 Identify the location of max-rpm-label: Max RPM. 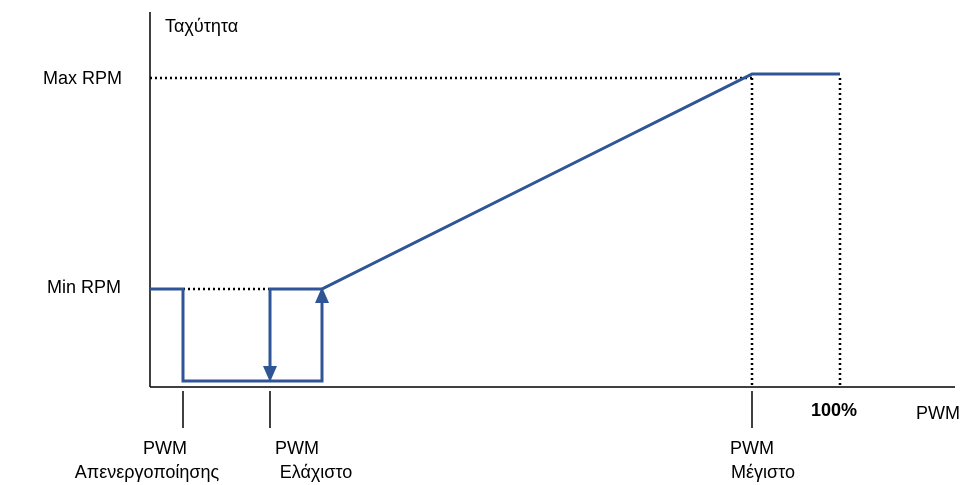
(82, 78).